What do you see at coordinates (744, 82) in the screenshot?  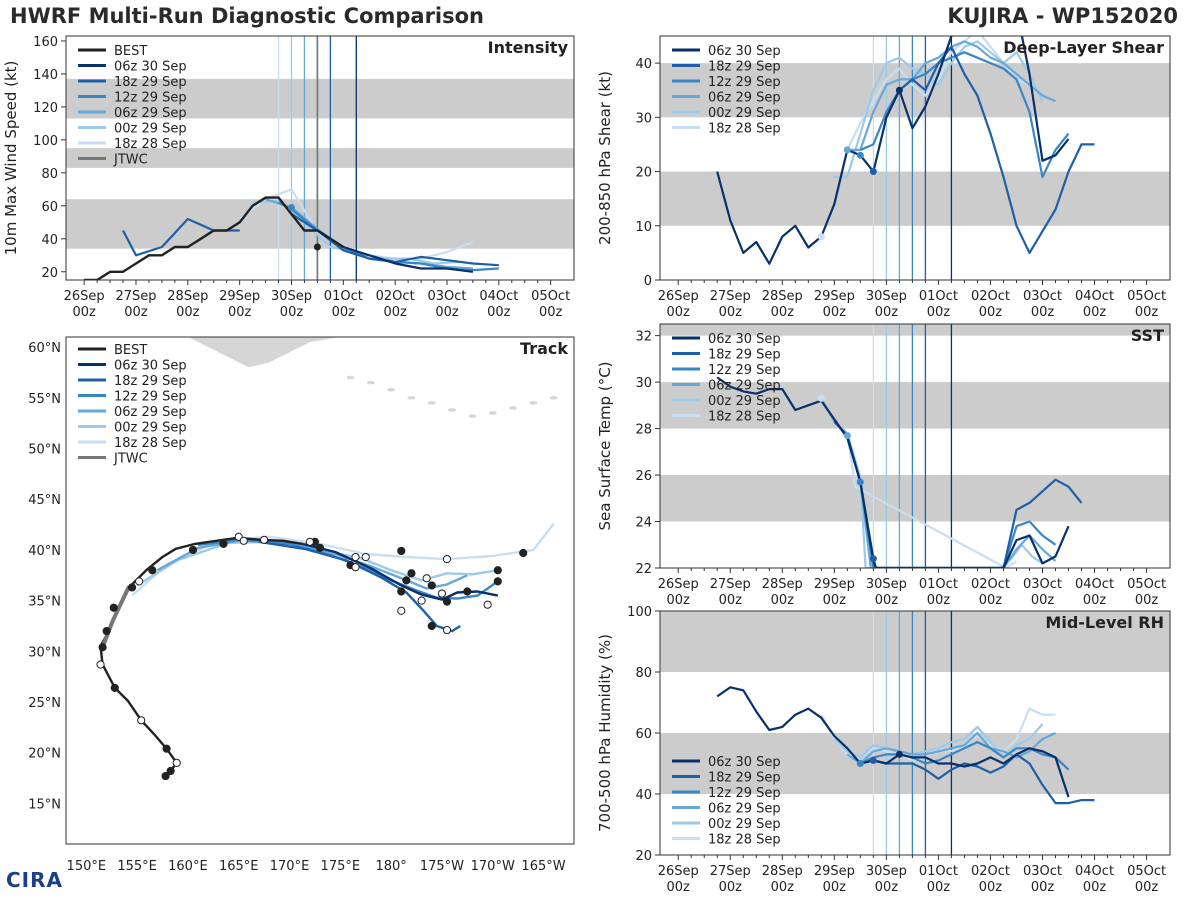 I see `shear-legend-label: 12z 29 Sep` at bounding box center [744, 82].